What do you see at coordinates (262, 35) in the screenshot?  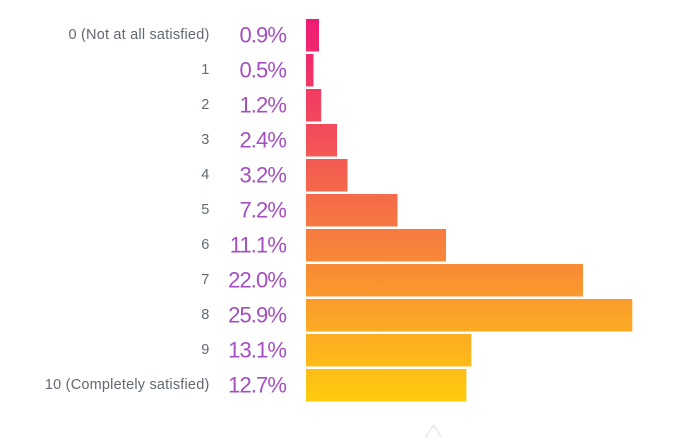 I see `svg-text: 0.9%` at bounding box center [262, 35].